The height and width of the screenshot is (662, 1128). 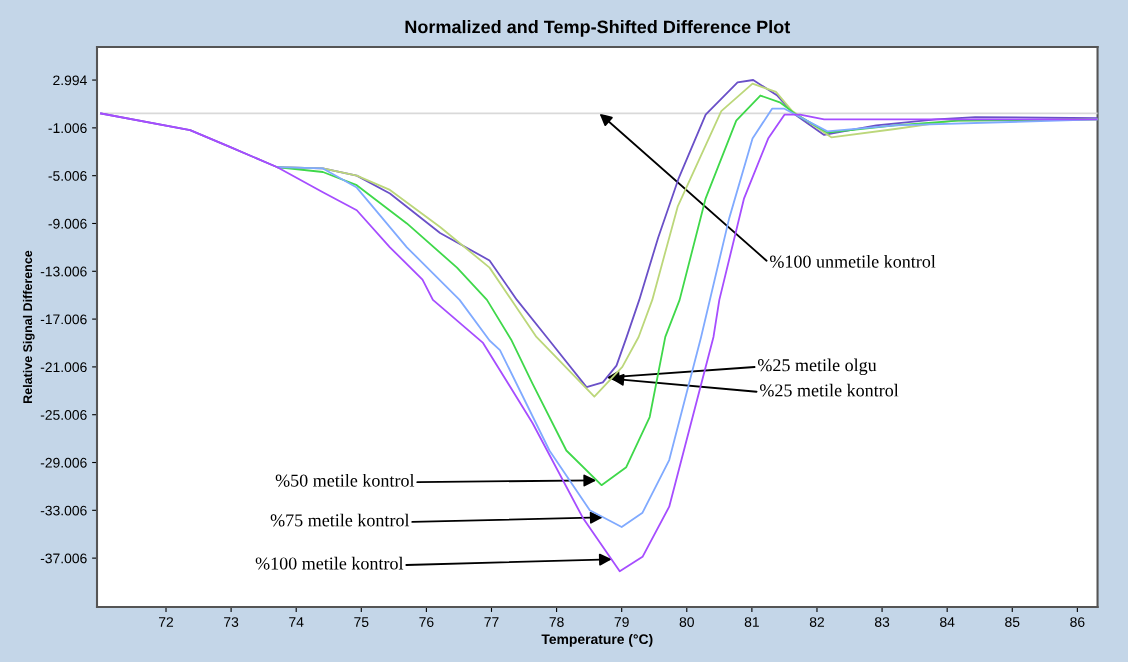 What do you see at coordinates (686, 622) in the screenshot?
I see `x-tick-label: 80` at bounding box center [686, 622].